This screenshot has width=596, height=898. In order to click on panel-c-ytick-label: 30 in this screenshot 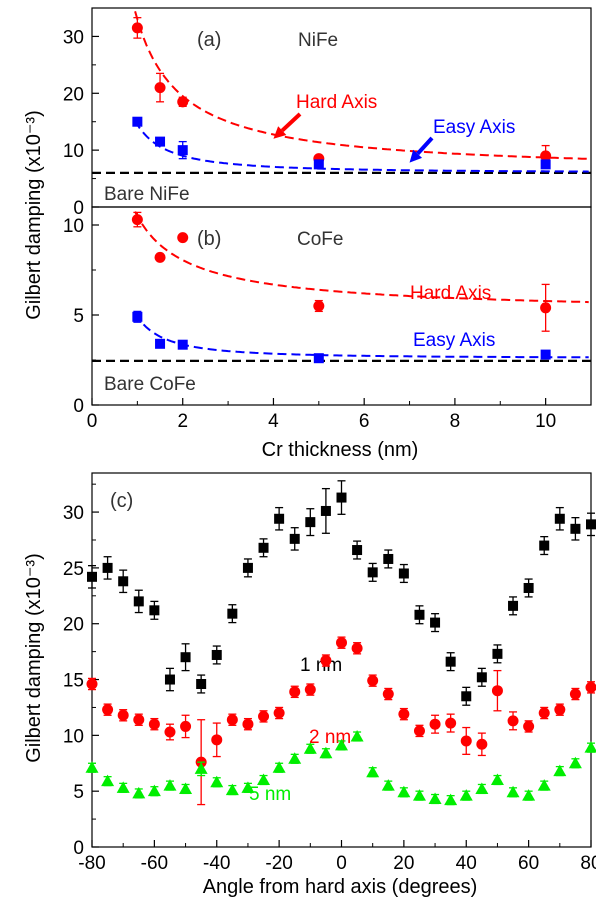, I will do `click(73, 513)`.